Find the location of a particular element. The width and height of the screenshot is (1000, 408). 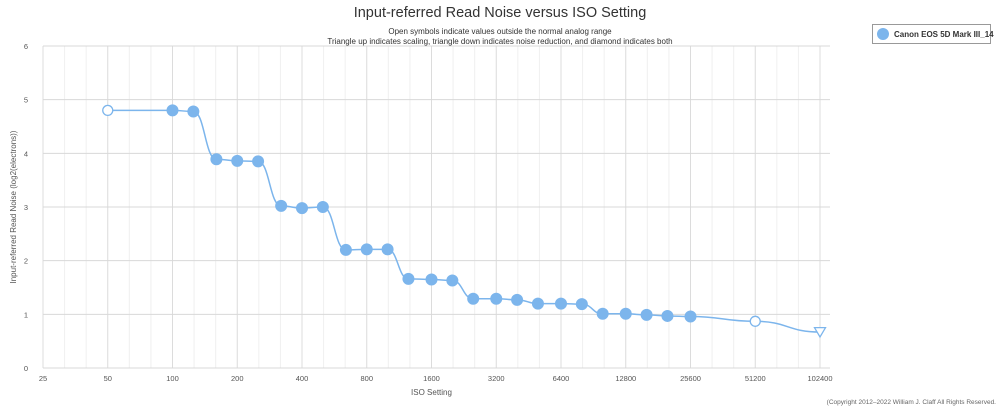

x-tick-label: 3200 is located at coordinates (496, 378).